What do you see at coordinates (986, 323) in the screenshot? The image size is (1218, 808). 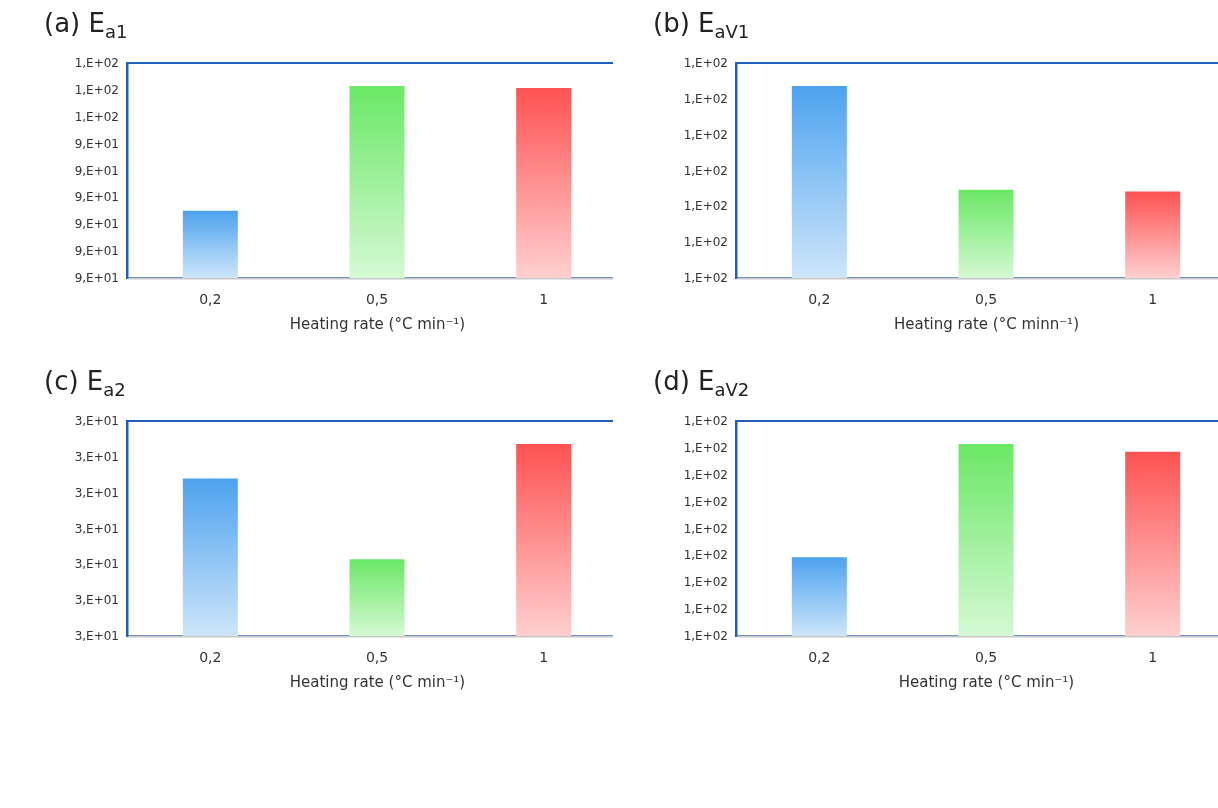 I see `x-axis-title: Heating rate (°C minn⁻¹)` at bounding box center [986, 323].